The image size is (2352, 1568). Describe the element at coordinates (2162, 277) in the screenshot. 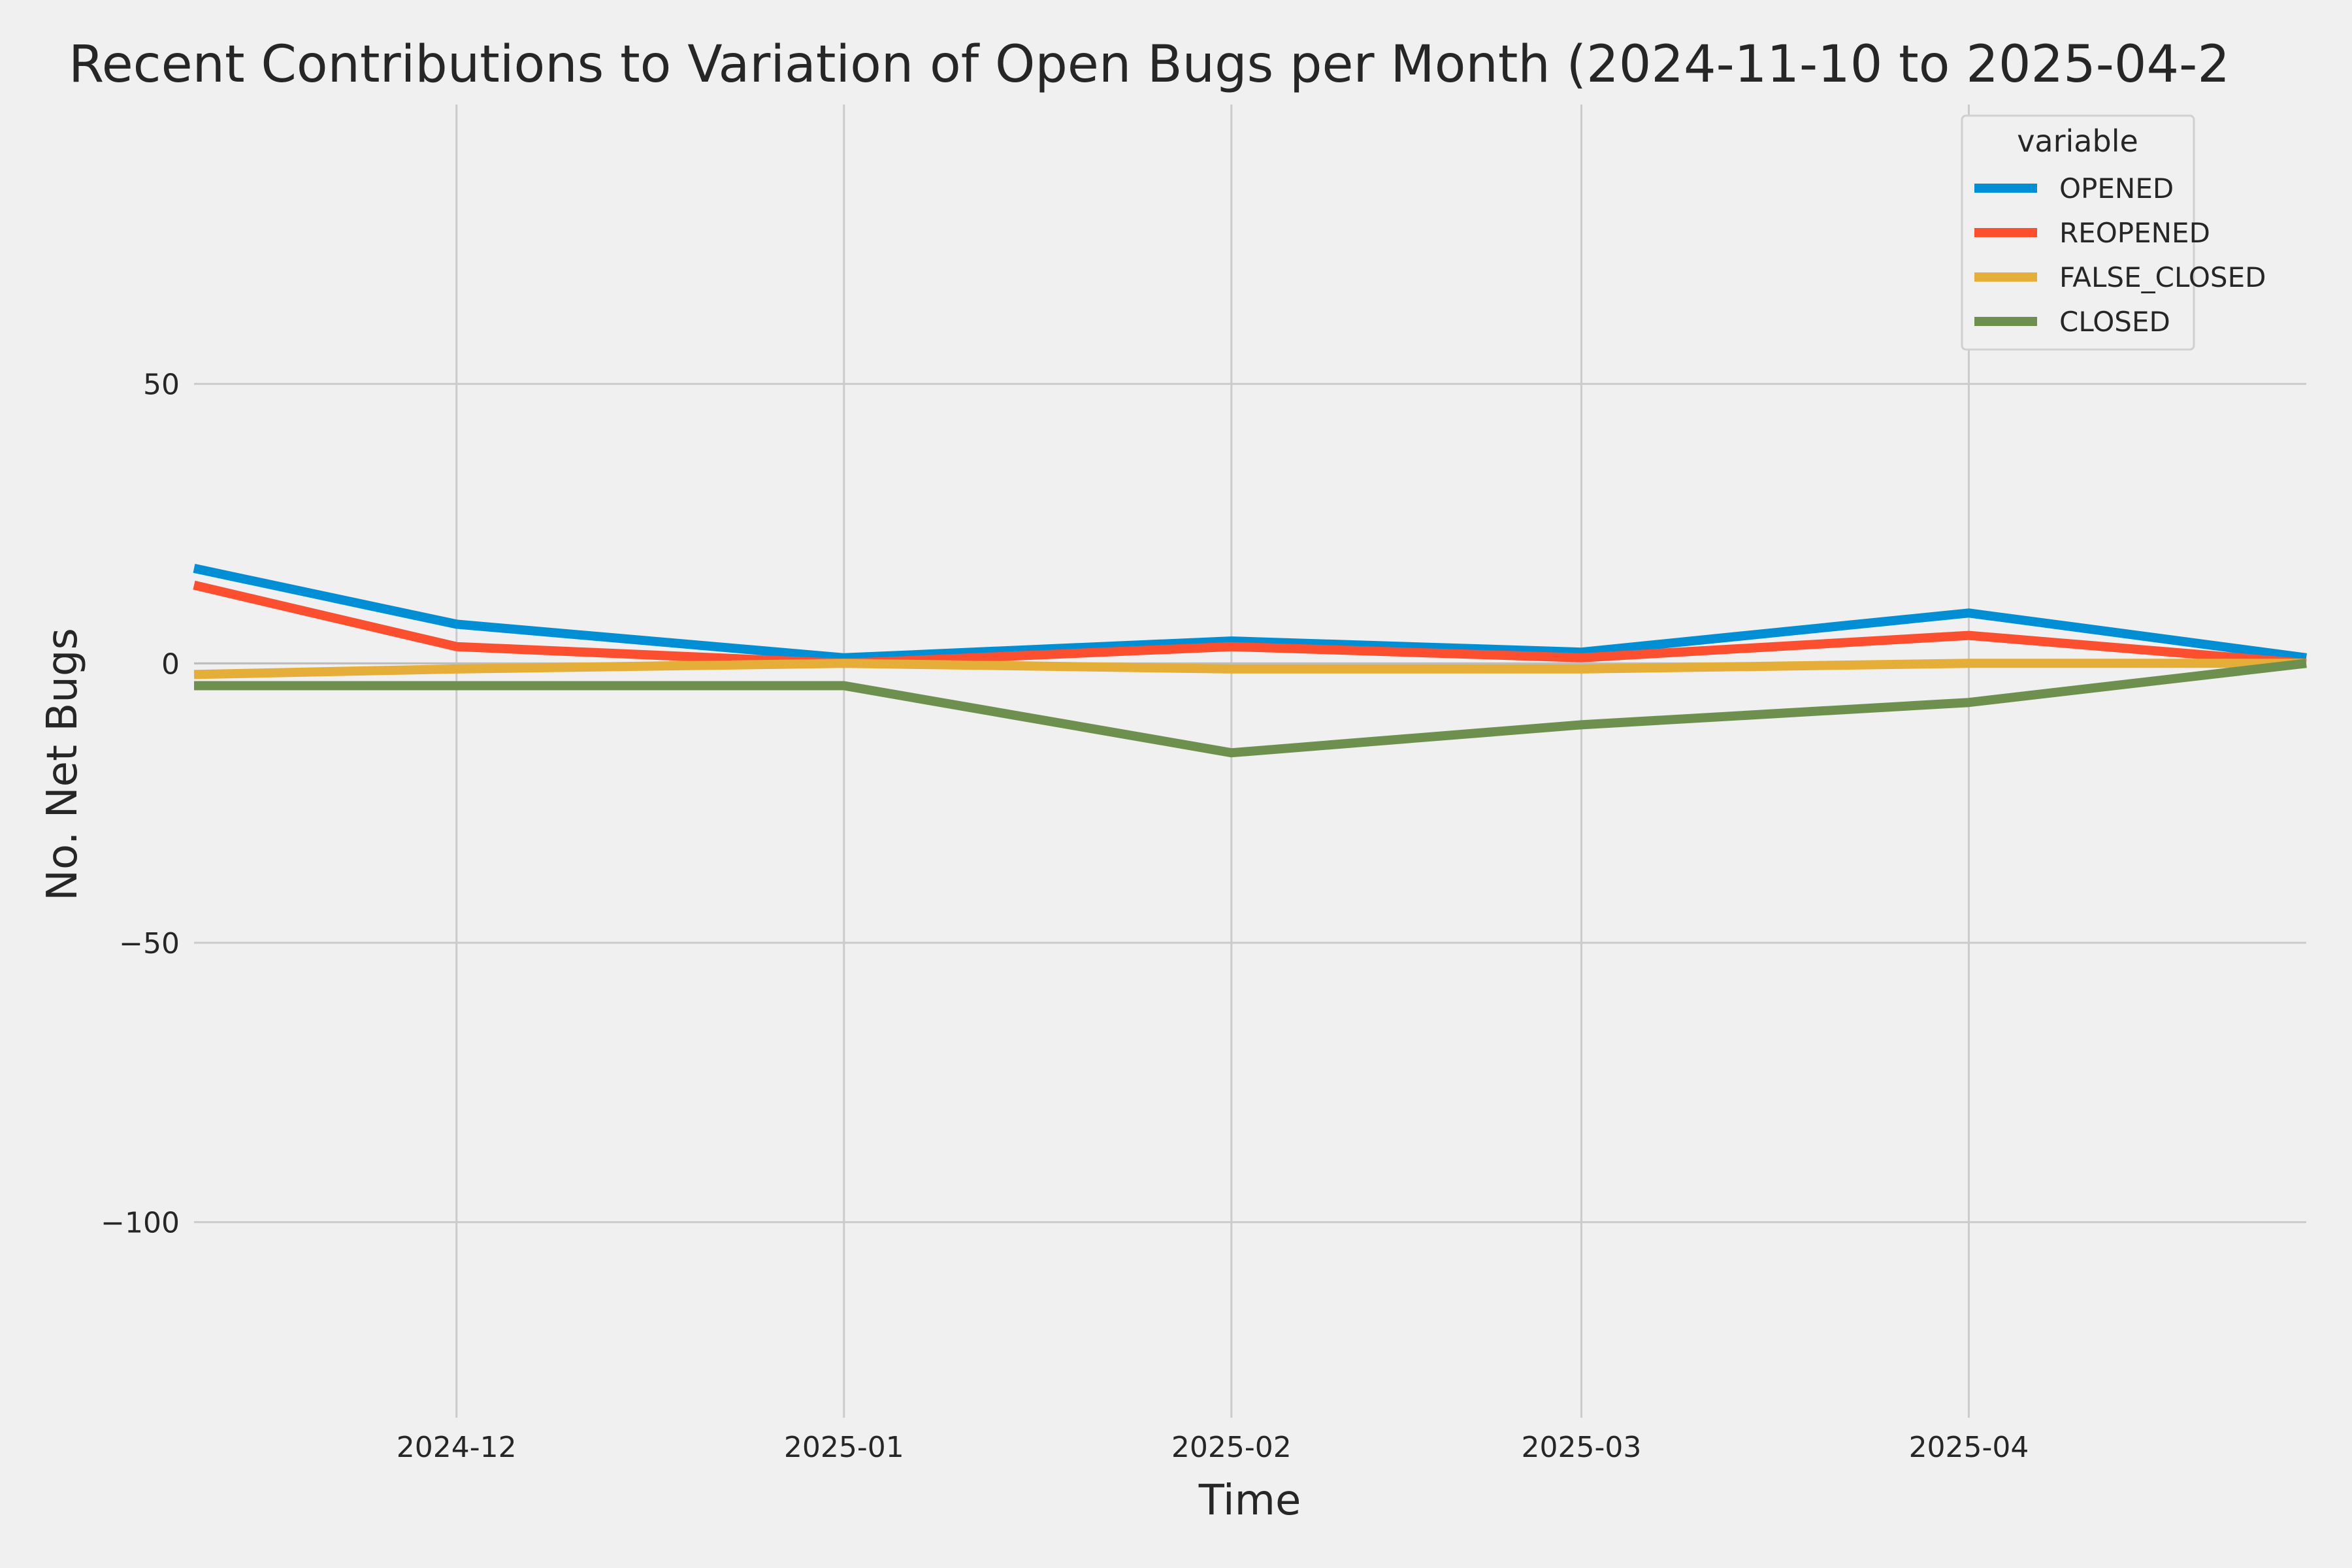

I see `legend-label: FALSE_CLOSED` at that location.